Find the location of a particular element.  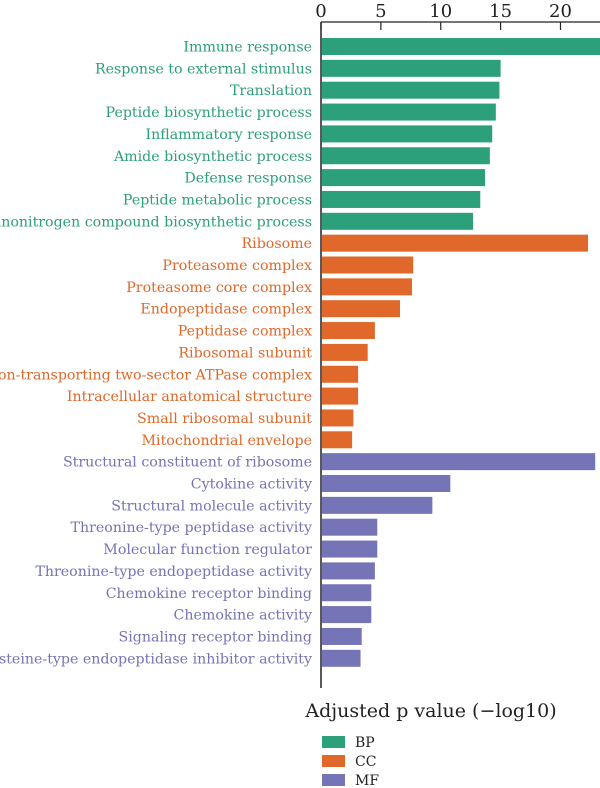

category-label: Signaling receptor binding is located at coordinates (215, 637).